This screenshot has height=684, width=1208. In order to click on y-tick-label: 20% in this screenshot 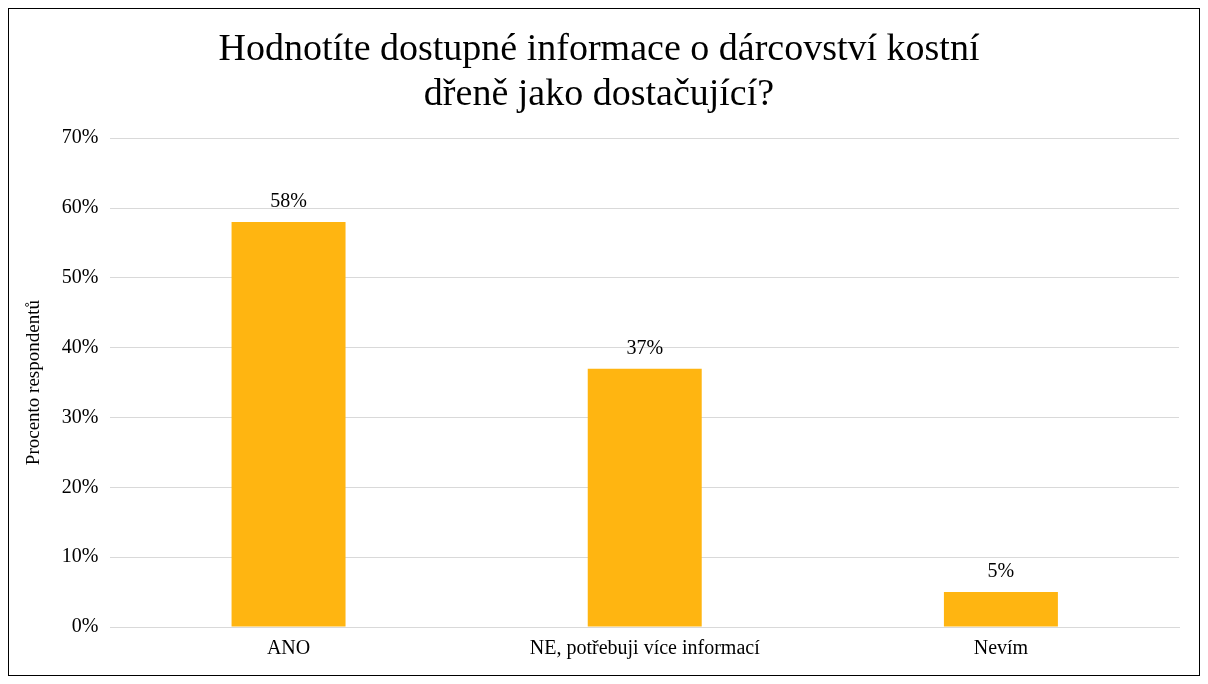, I will do `click(80, 485)`.